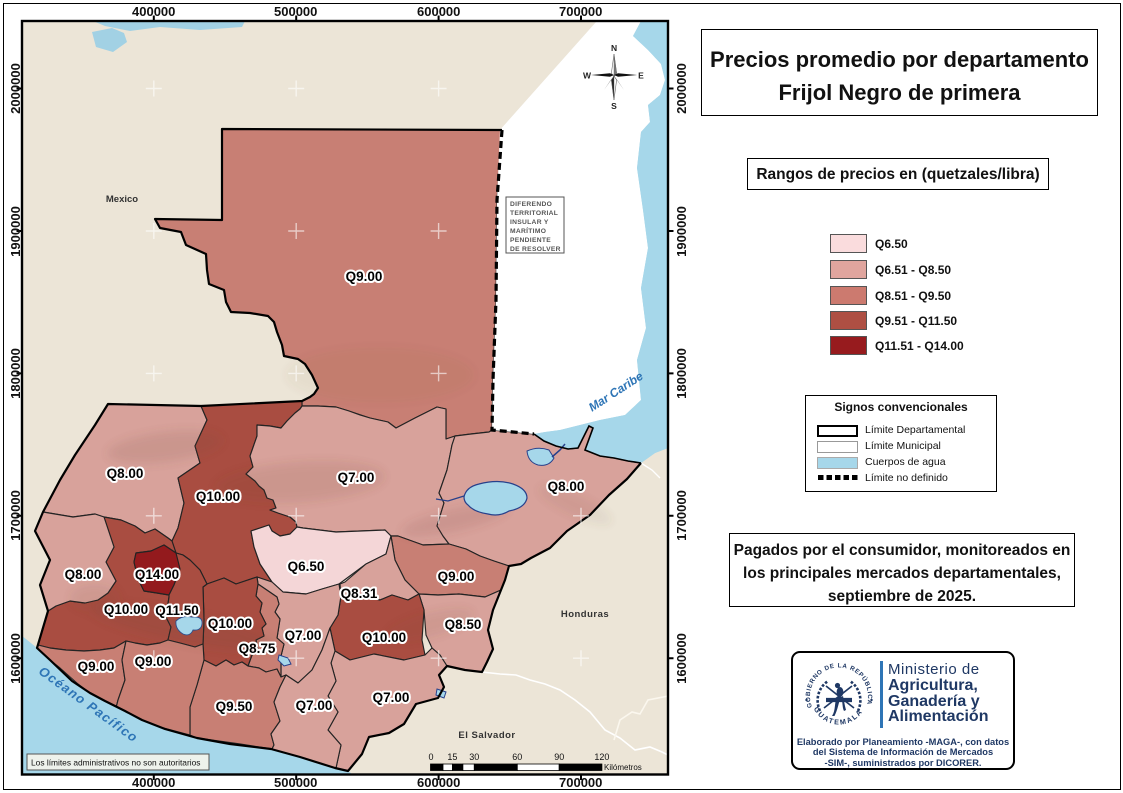  I want to click on svg-text: Q11.50, so click(177, 610).